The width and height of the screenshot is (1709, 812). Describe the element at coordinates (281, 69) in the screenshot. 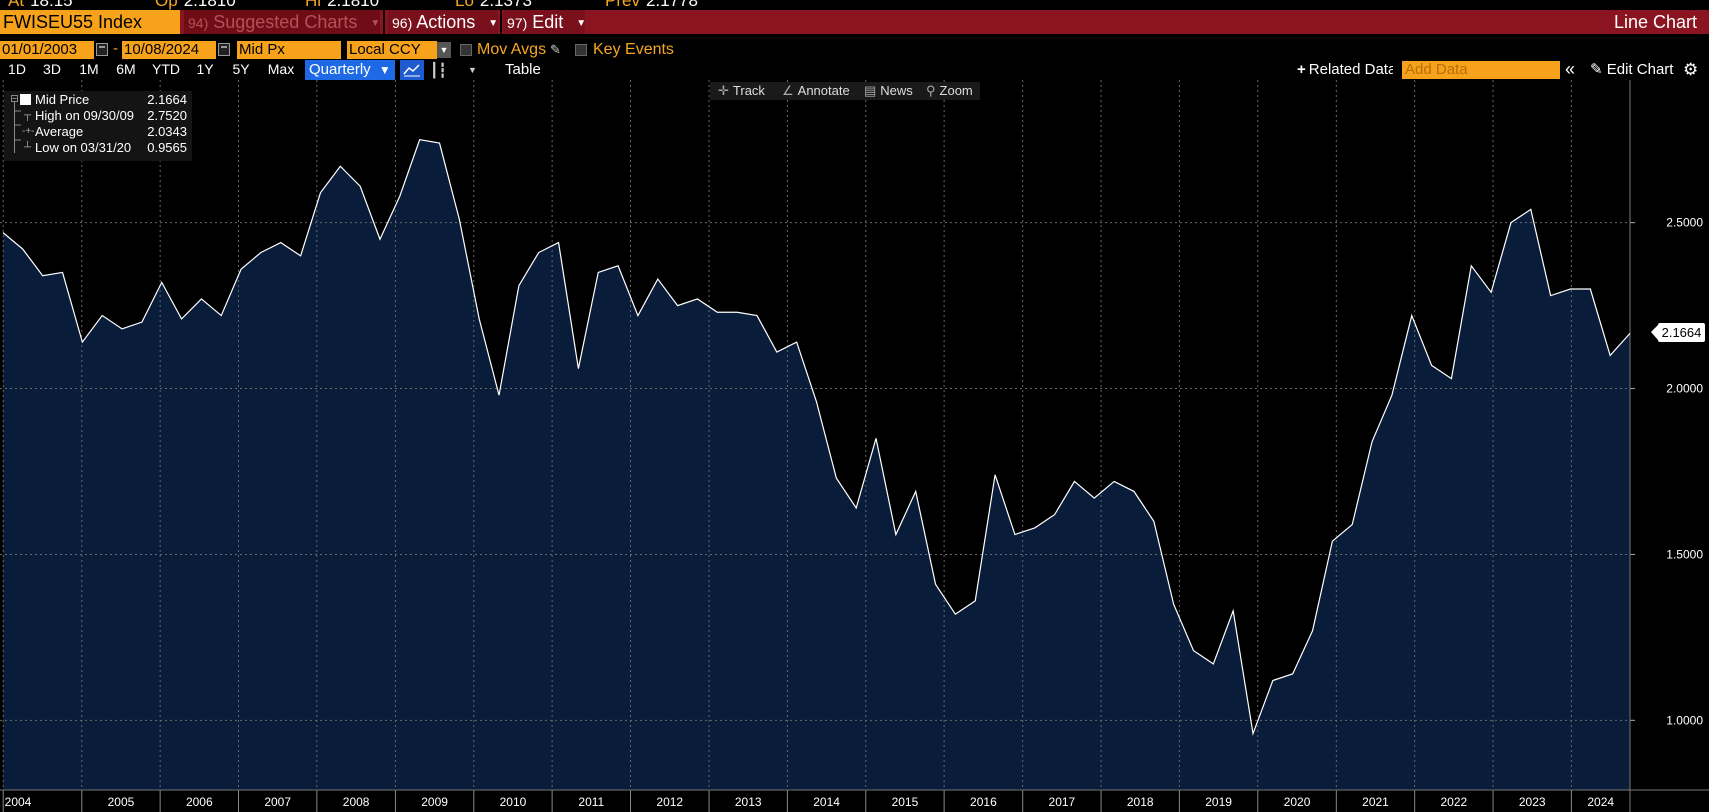

I see `period-max-button: Max` at that location.